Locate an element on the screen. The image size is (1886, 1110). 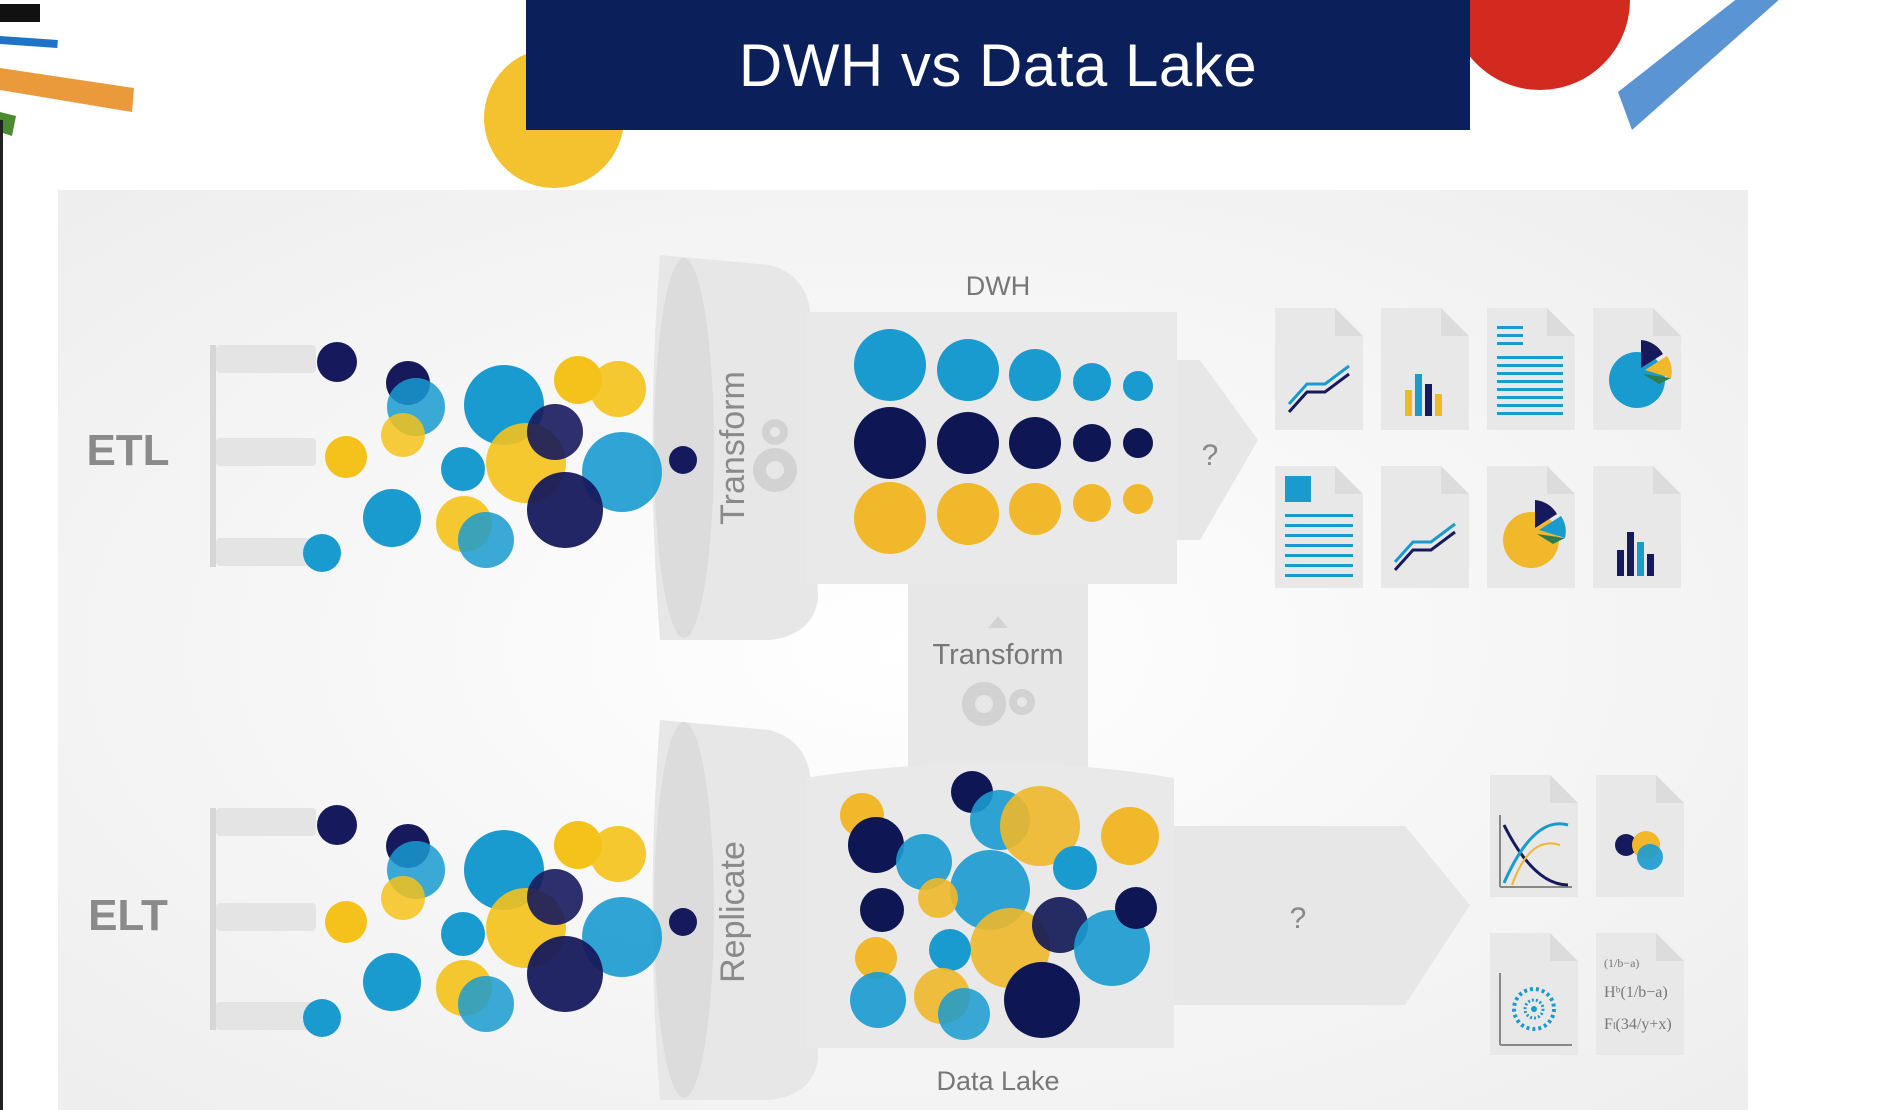
elt-output-label: ? is located at coordinates (1298, 918).